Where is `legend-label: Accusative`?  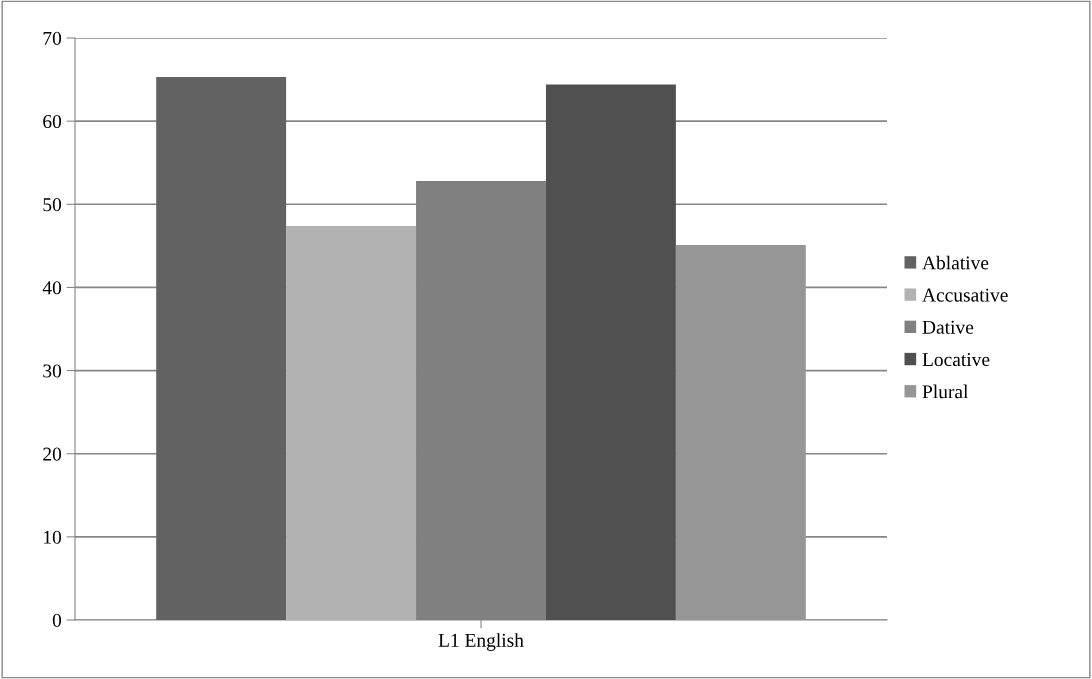 legend-label: Accusative is located at coordinates (965, 295).